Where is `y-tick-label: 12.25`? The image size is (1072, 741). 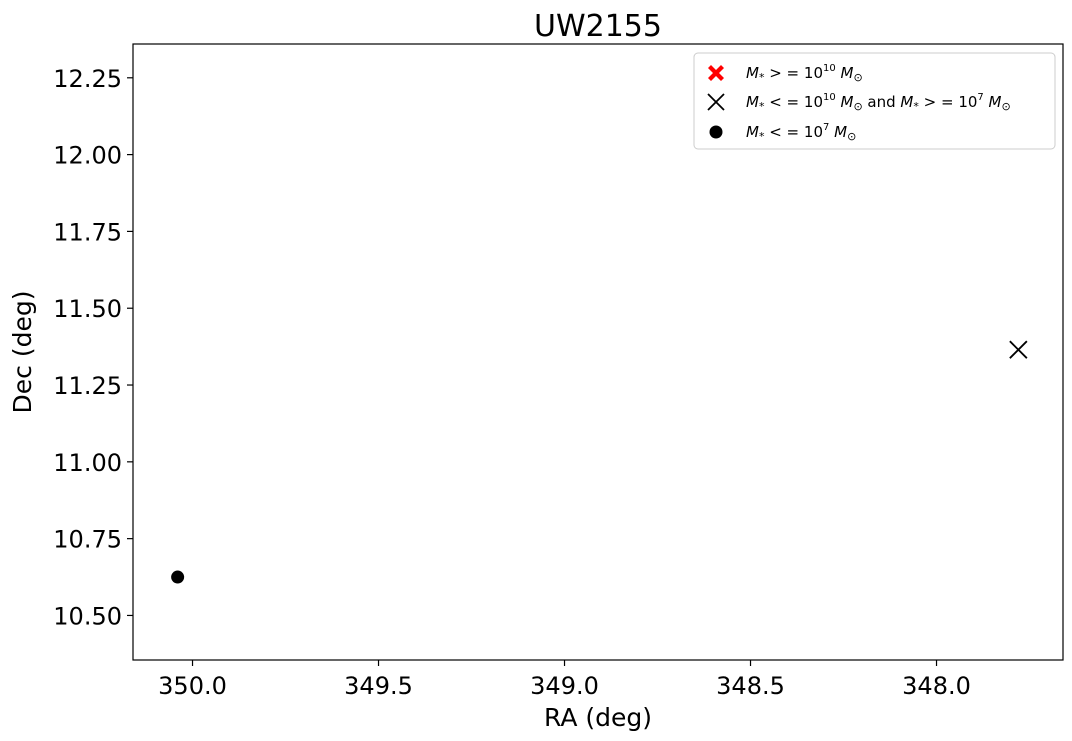 y-tick-label: 12.25 is located at coordinates (87, 79).